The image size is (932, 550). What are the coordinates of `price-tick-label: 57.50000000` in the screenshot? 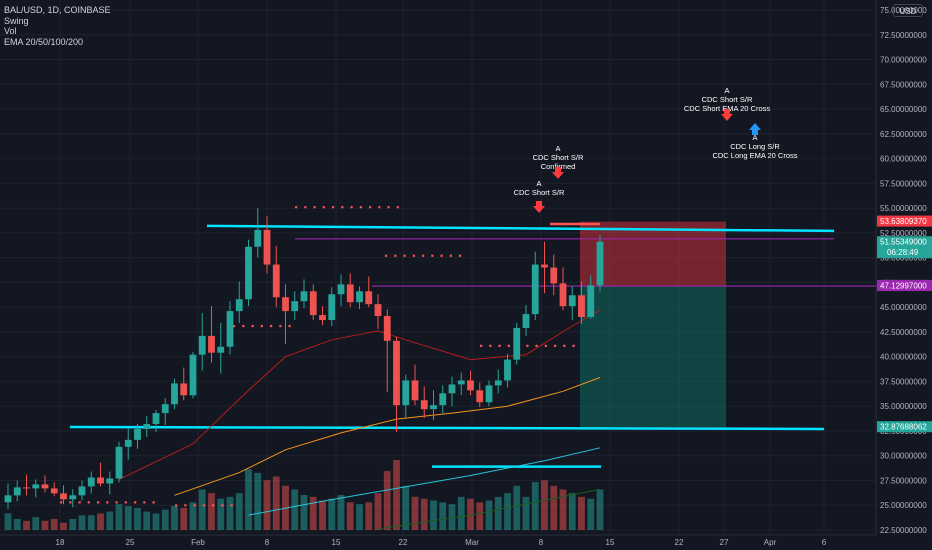 It's located at (903, 183).